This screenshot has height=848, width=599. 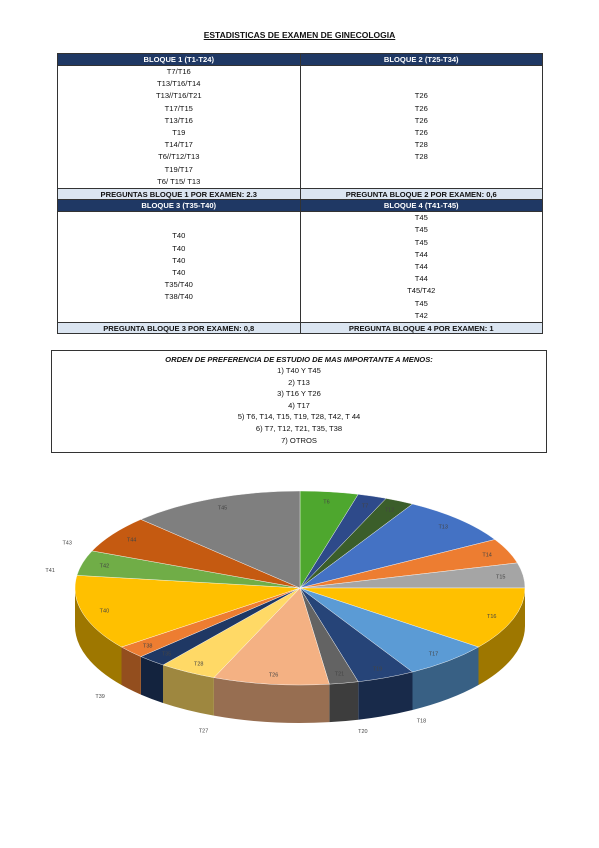 What do you see at coordinates (179, 59) in the screenshot?
I see `block1-header: BLOQUE 1 (T1-T24)` at bounding box center [179, 59].